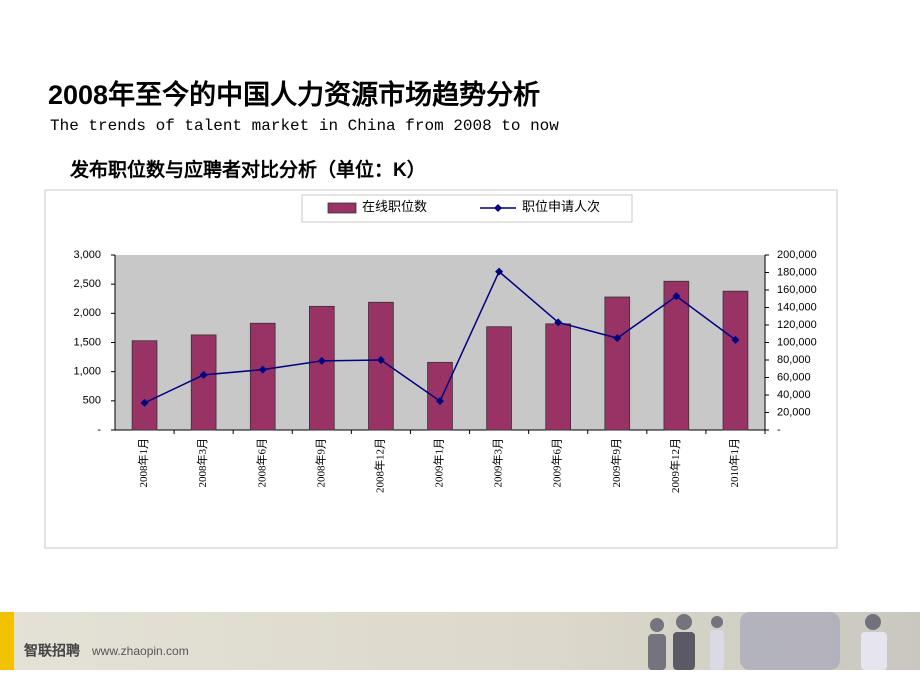 This screenshot has width=920, height=690. I want to click on y2-tick-label: 120,000, so click(797, 325).